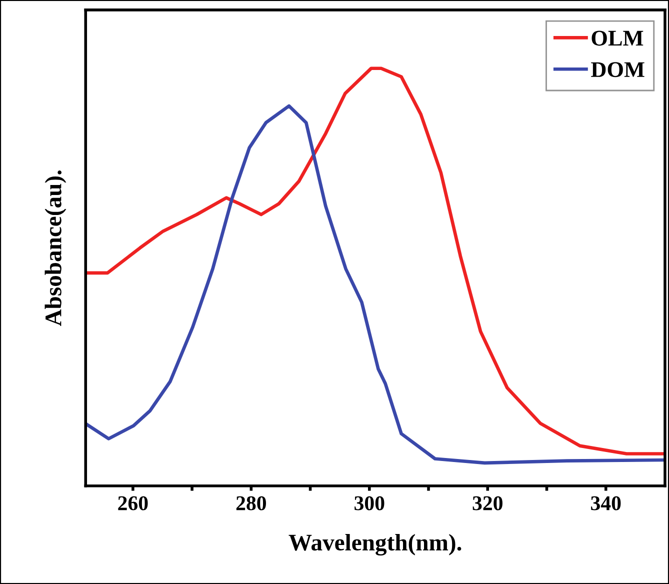  What do you see at coordinates (133, 503) in the screenshot?
I see `x-tick-label: 260` at bounding box center [133, 503].